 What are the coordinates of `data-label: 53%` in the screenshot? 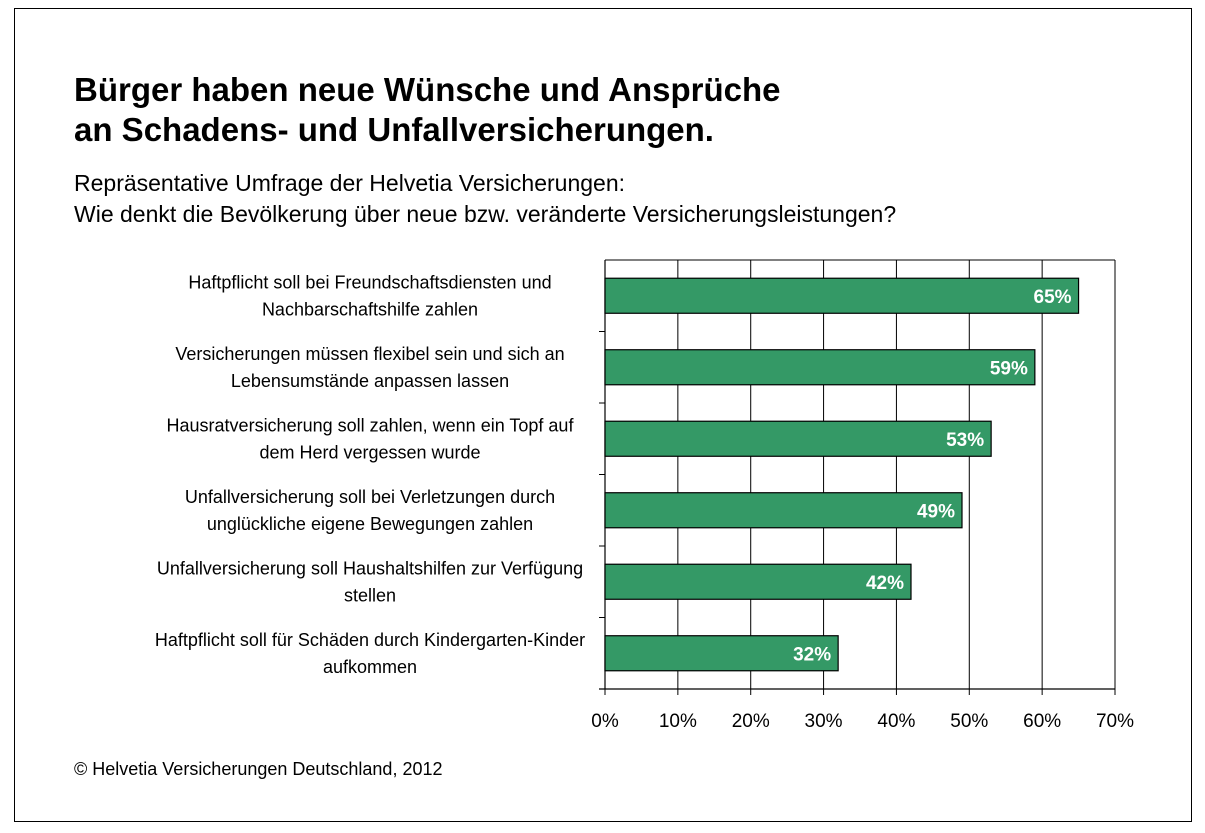 It's located at (965, 440).